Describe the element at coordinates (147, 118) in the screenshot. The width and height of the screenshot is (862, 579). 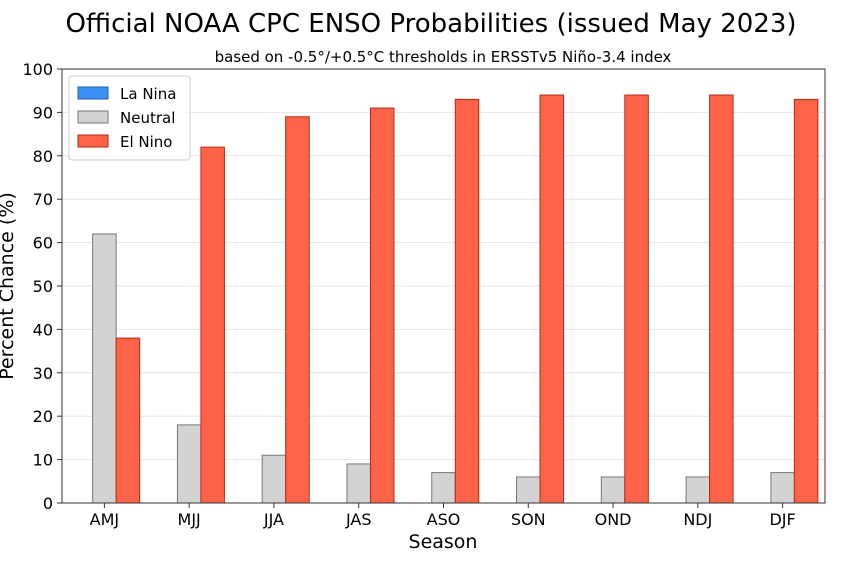
I see `legend-label: Neutral` at that location.